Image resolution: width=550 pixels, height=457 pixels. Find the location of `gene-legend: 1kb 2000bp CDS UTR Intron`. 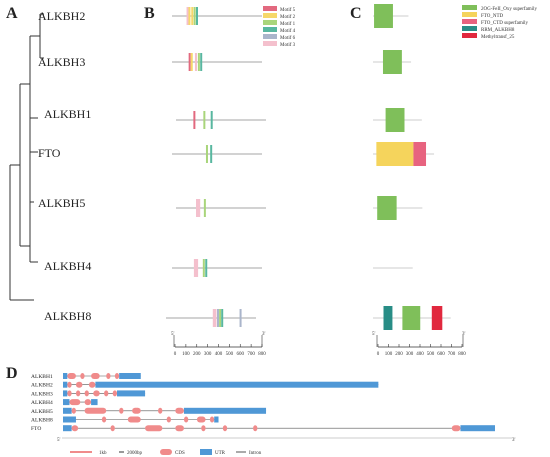

gene-legend: 1kb 2000bp CDS UTR Intron is located at coordinates (166, 452).